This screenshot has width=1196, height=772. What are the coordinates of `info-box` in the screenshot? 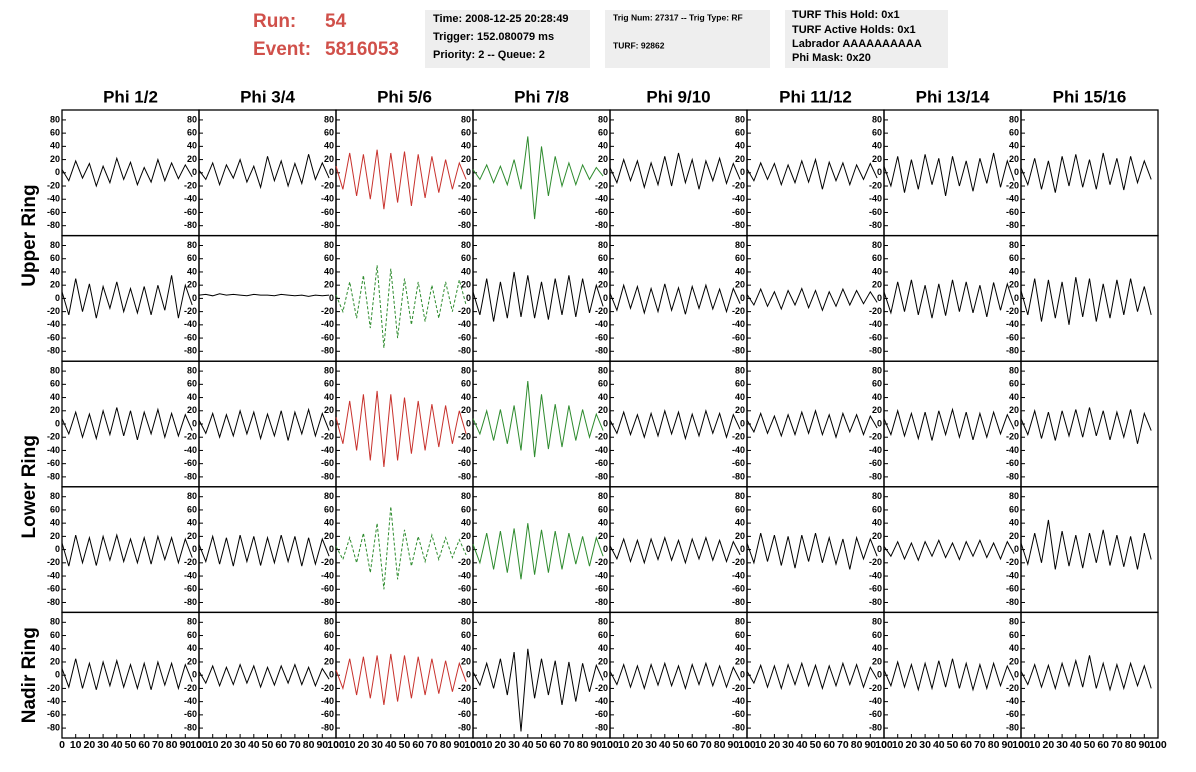 It's located at (507, 39).